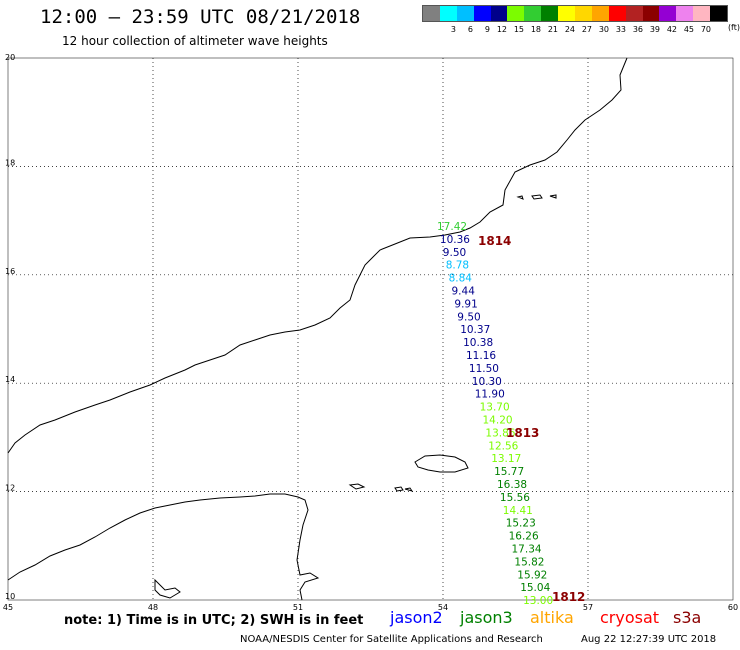  Describe the element at coordinates (481, 356) in the screenshot. I see `wave-height-label: 11.16` at that location.